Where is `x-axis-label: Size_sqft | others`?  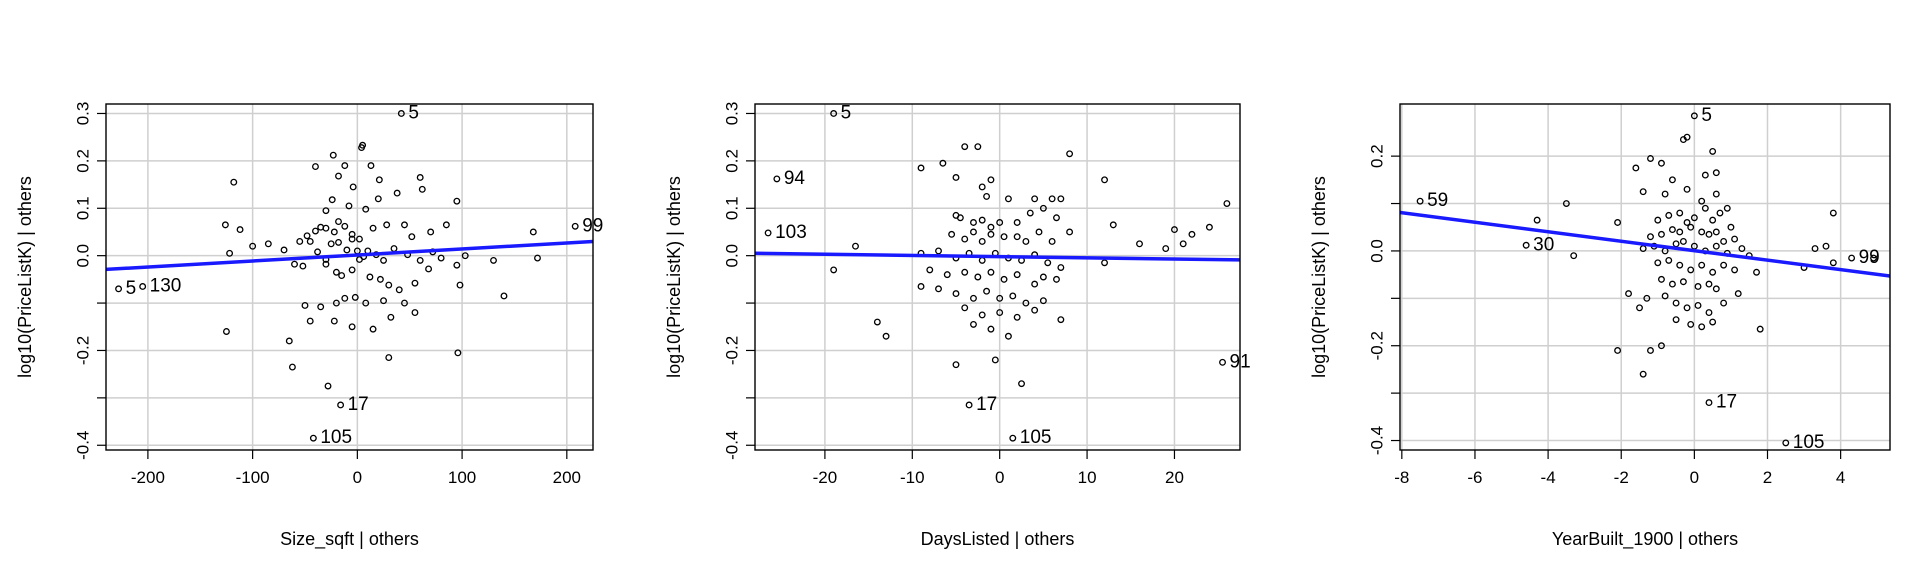
x-axis-label: Size_sqft | others is located at coordinates (349, 539).